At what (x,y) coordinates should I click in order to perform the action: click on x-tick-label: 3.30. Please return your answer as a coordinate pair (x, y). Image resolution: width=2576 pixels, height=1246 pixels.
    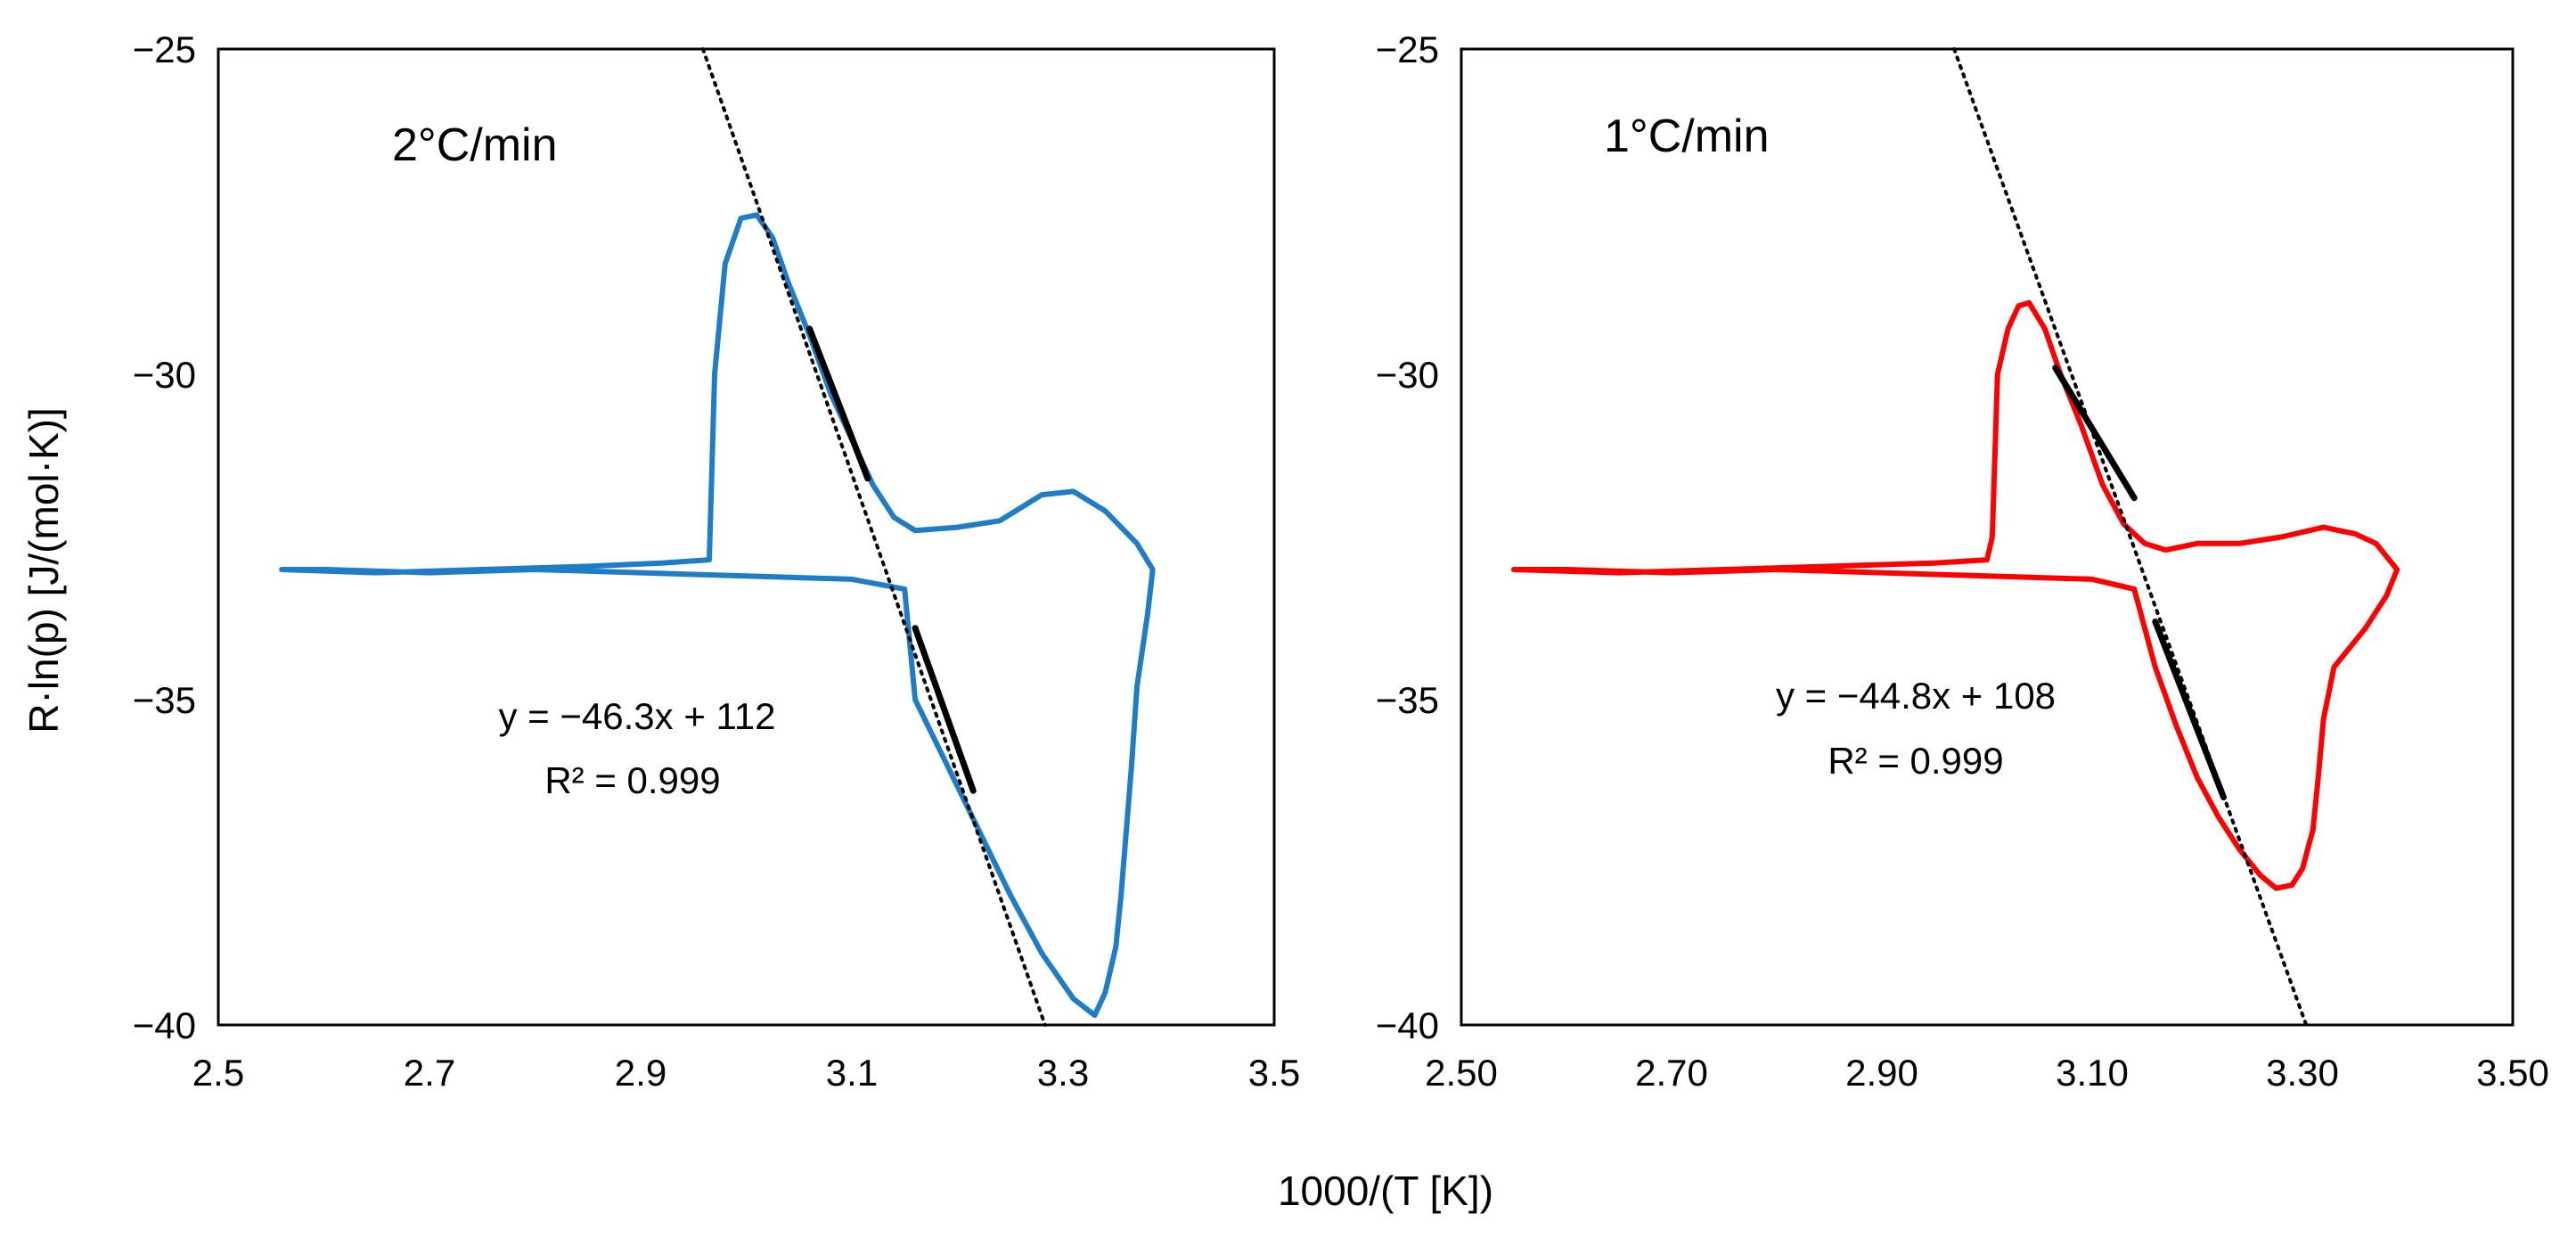
    Looking at the image, I should click on (2302, 1073).